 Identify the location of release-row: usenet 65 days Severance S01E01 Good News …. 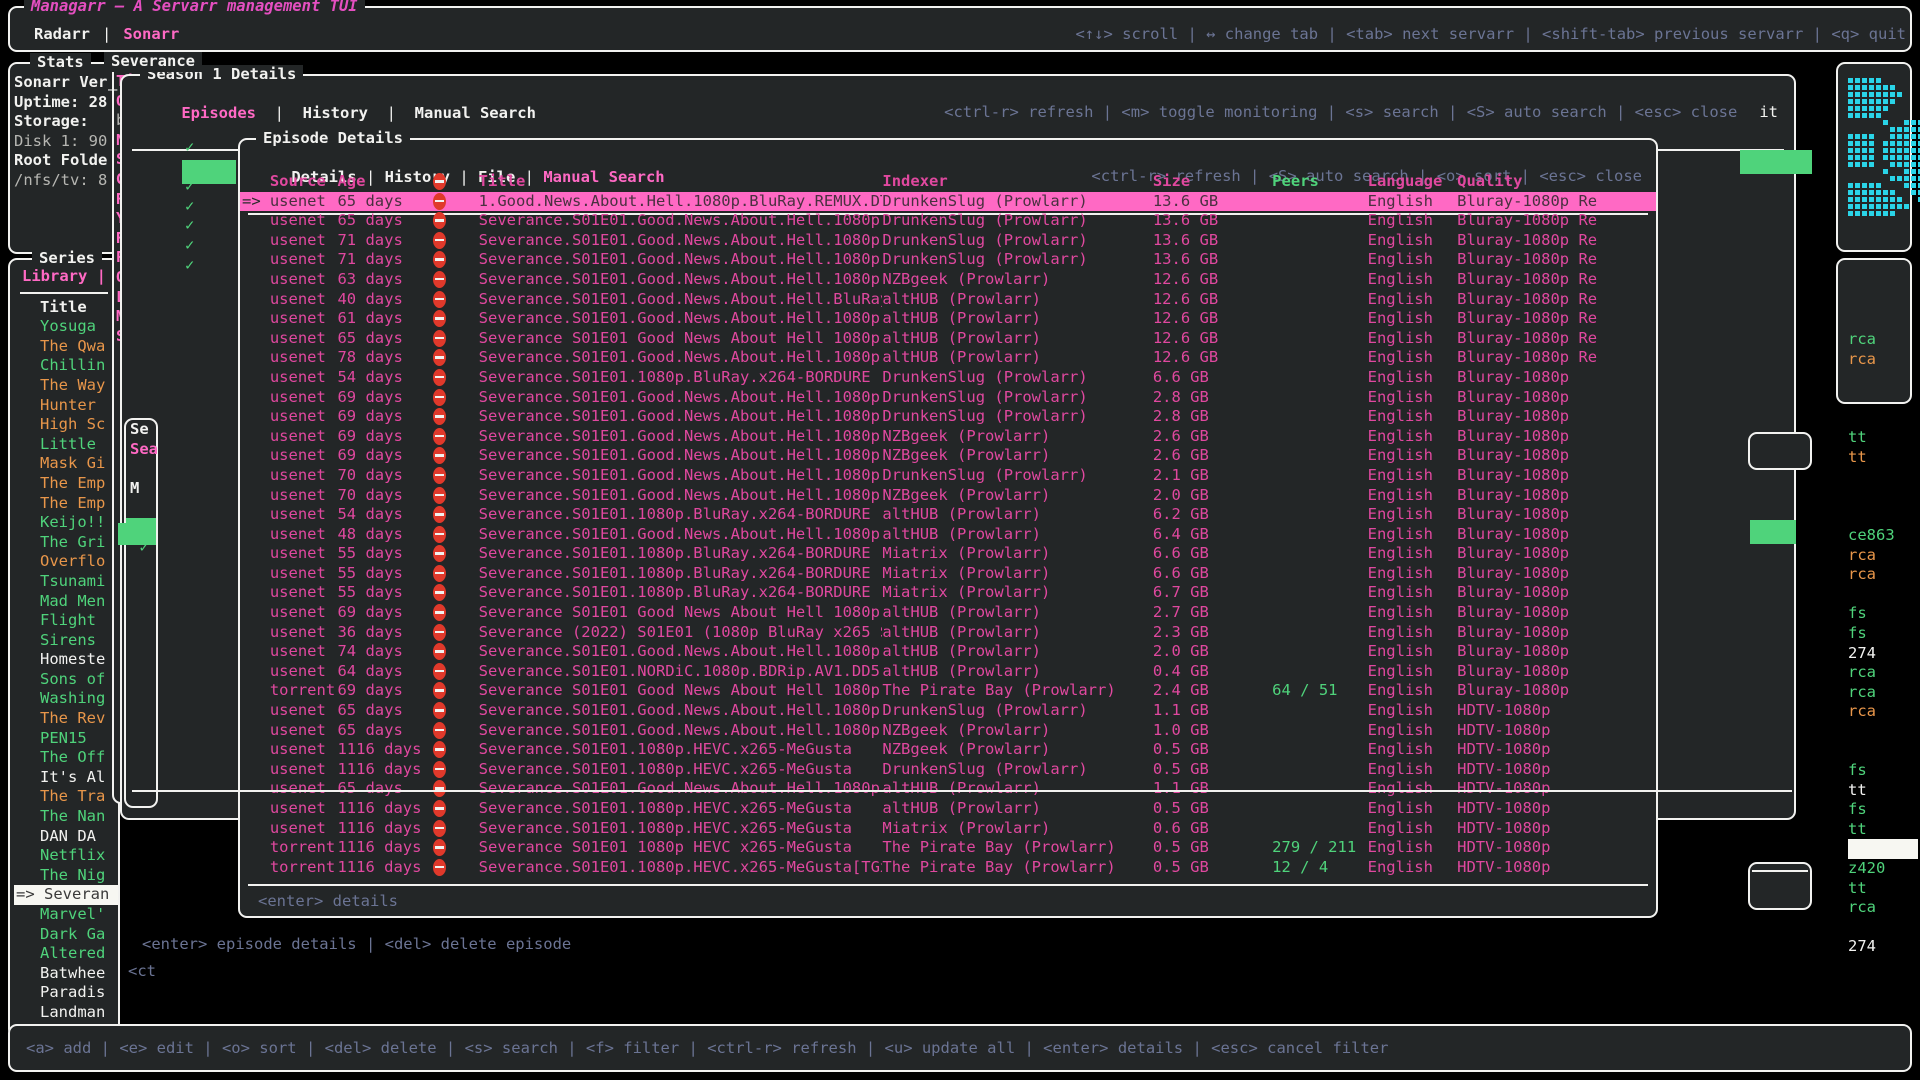
(948, 339).